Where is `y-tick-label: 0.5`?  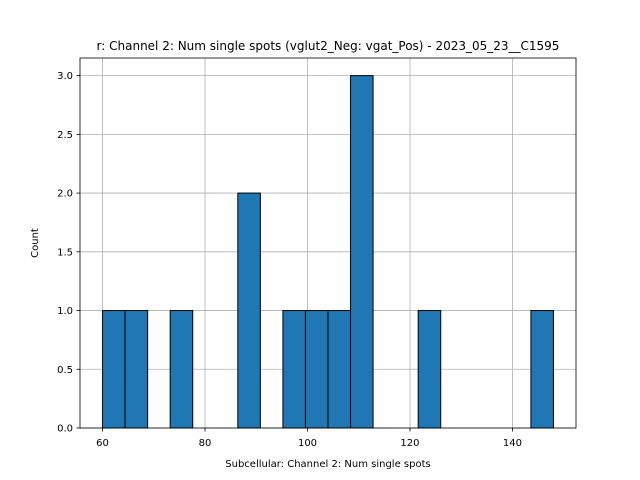
y-tick-label: 0.5 is located at coordinates (65, 370).